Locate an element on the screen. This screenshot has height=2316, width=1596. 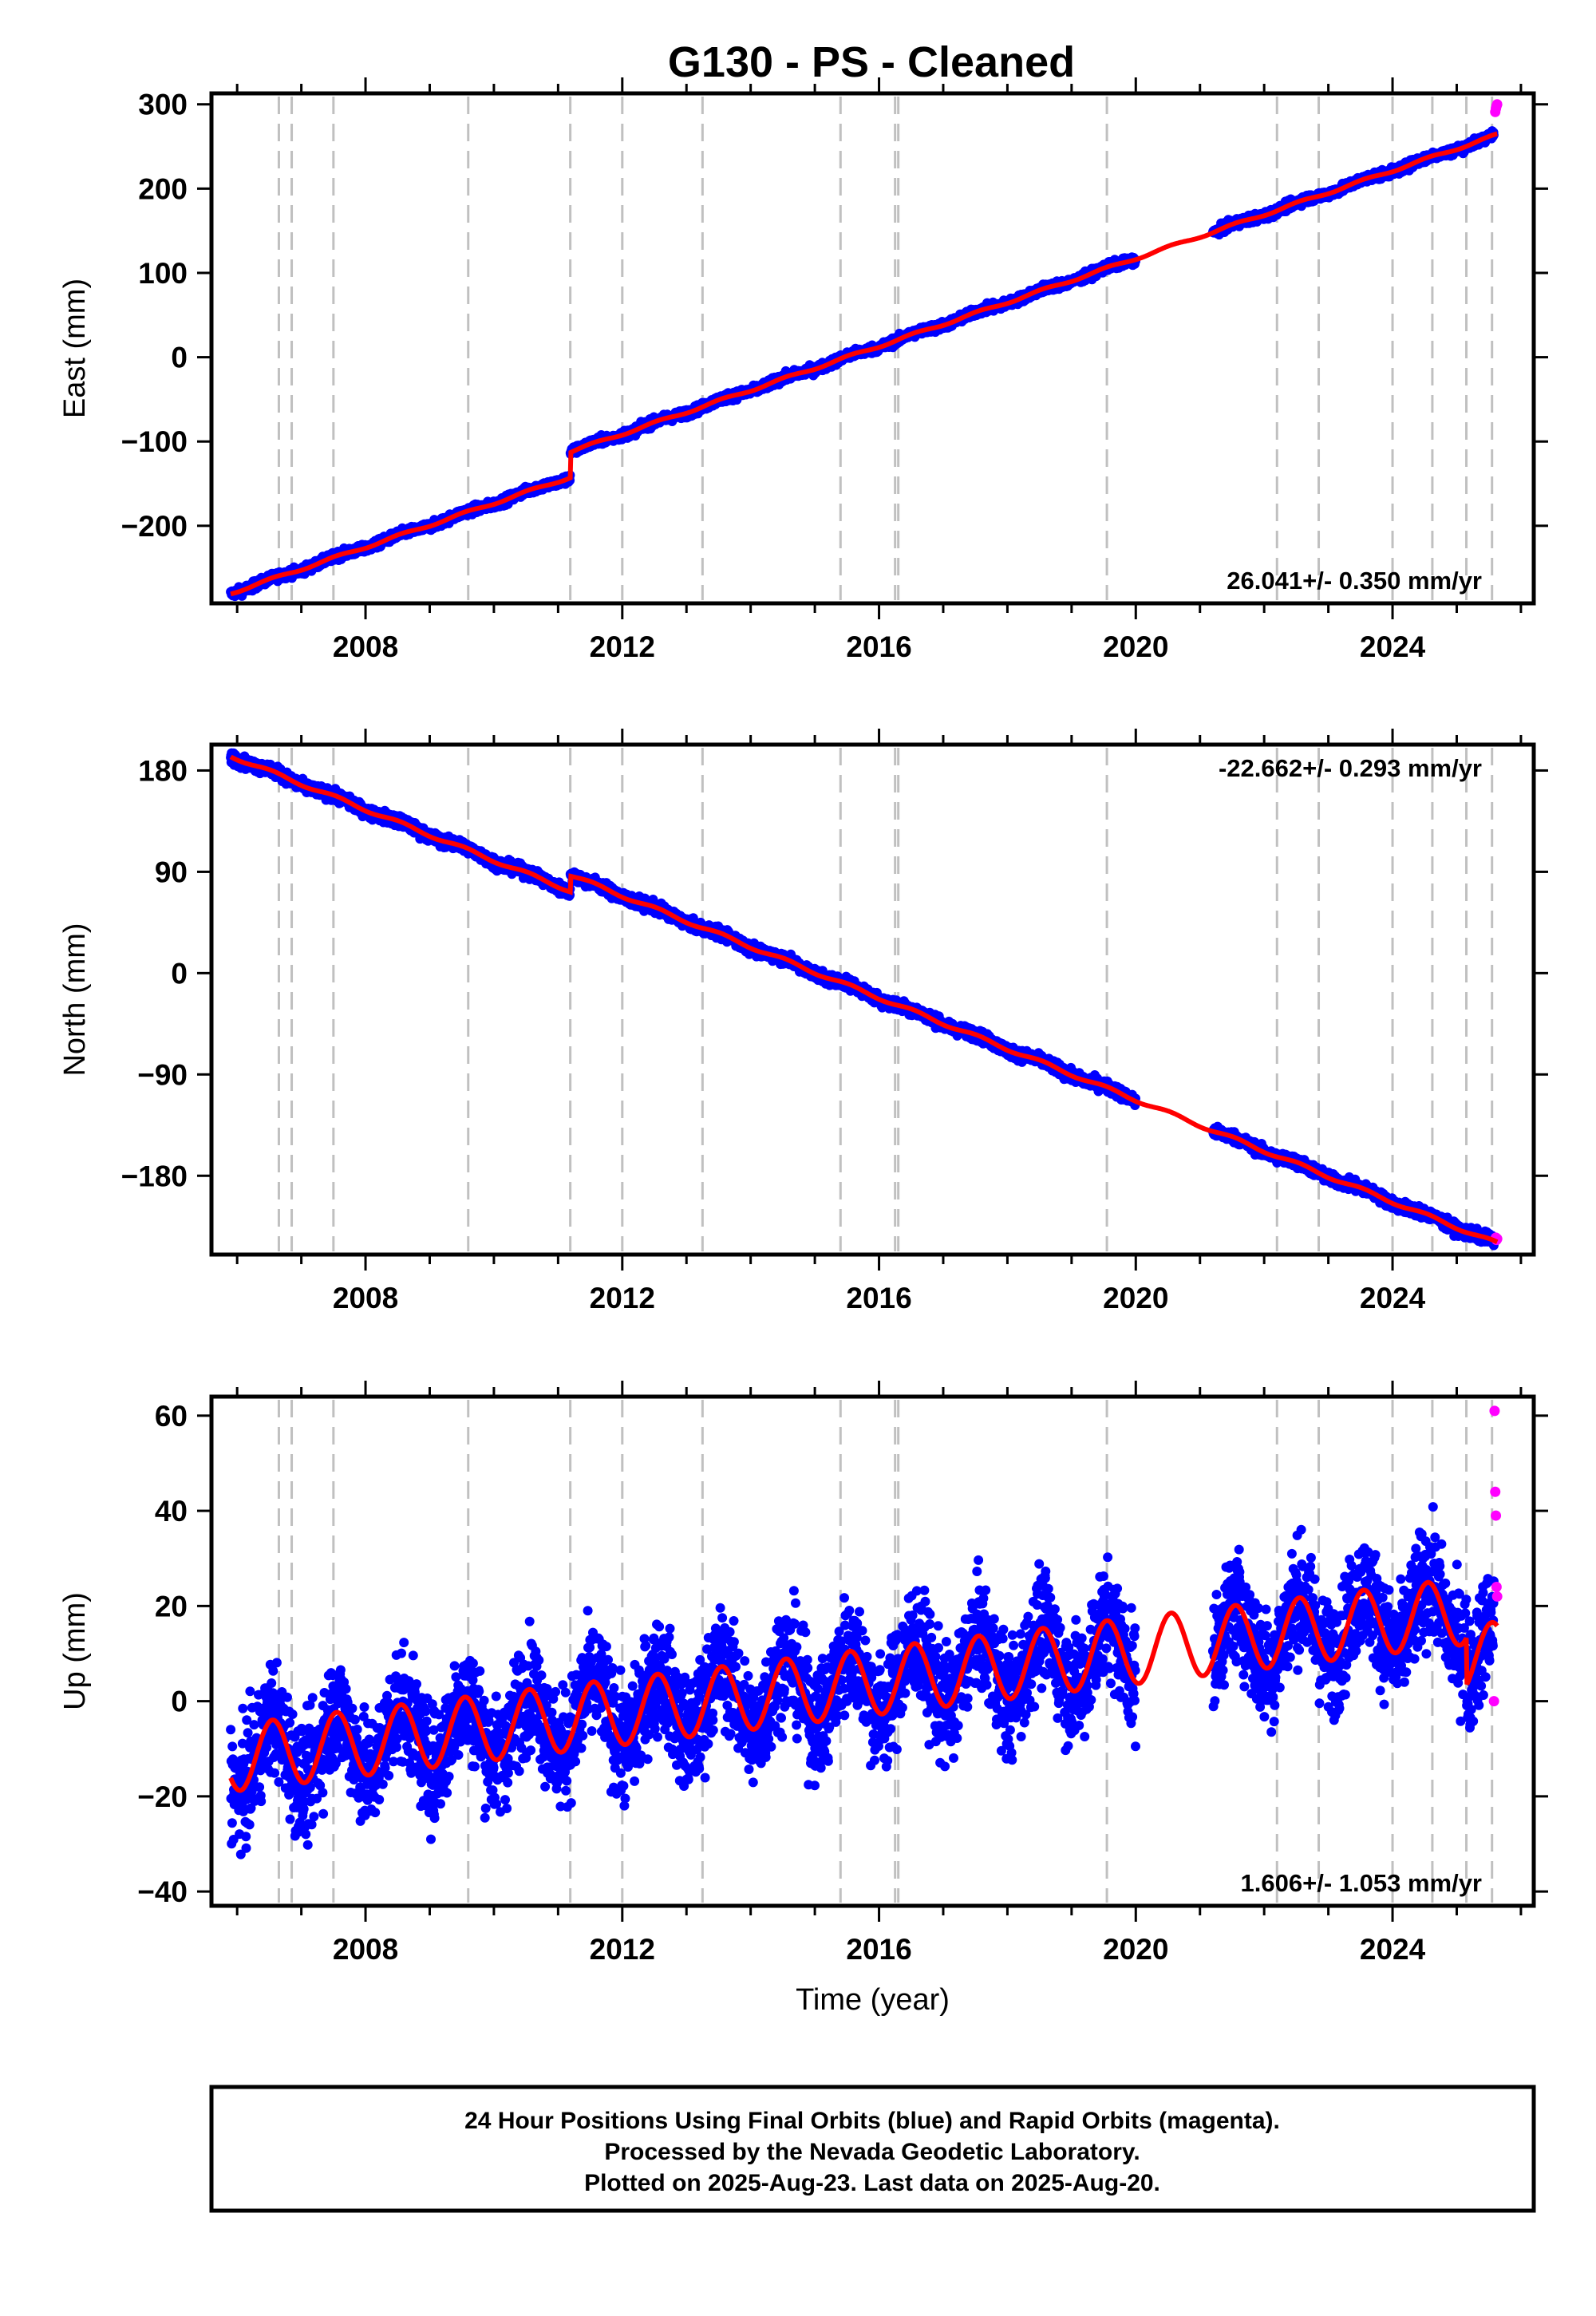
model-curve is located at coordinates (863, 1686).